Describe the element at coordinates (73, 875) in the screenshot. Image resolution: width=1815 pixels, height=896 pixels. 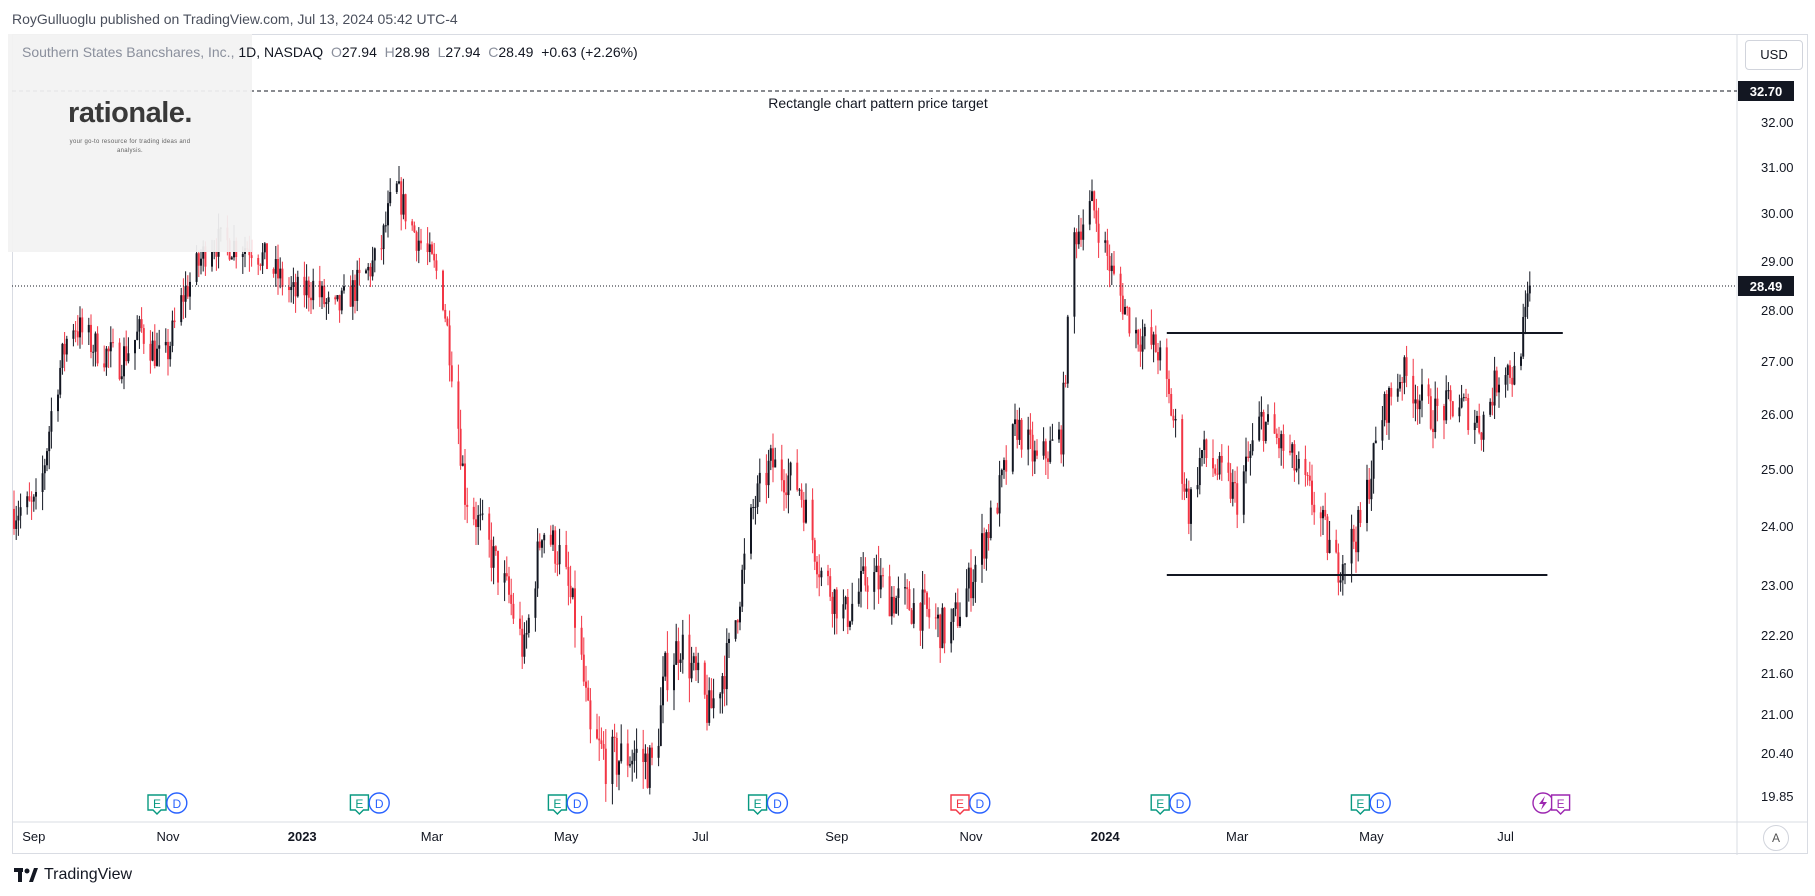
I see `tradingview-brand: TradingView` at that location.